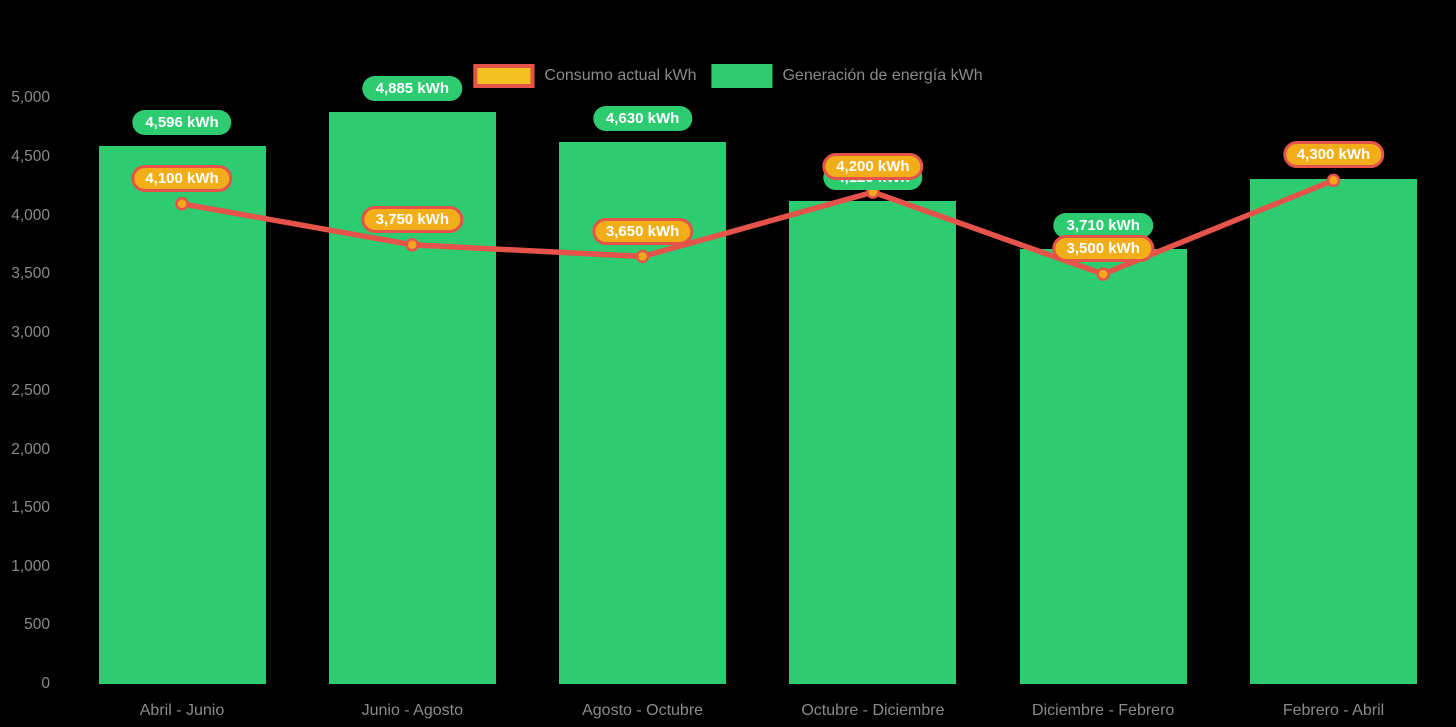 Image resolution: width=1456 pixels, height=727 pixels. What do you see at coordinates (412, 219) in the screenshot?
I see `line-value-label: 3,750 kWh` at bounding box center [412, 219].